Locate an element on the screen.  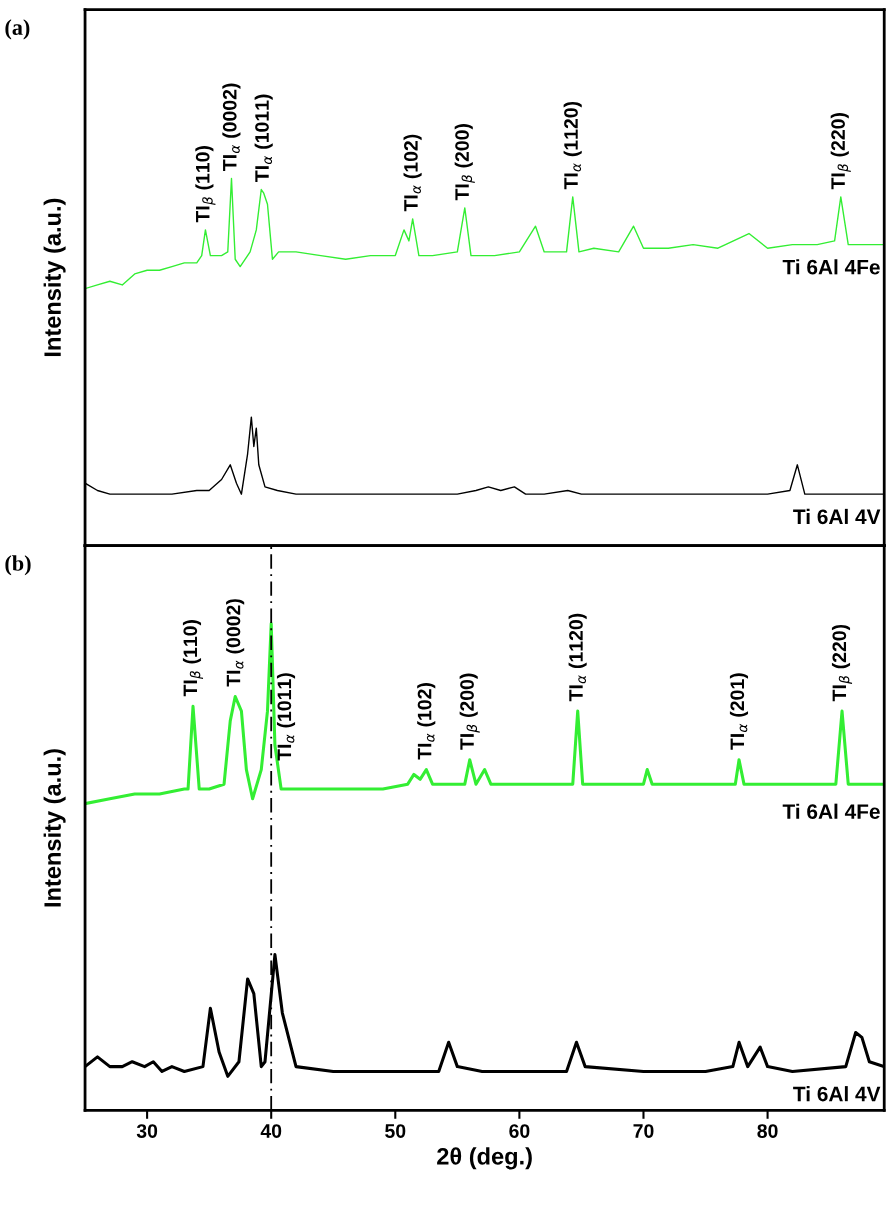
x-axis-title: 2θ (deg.) is located at coordinates (484, 1158).